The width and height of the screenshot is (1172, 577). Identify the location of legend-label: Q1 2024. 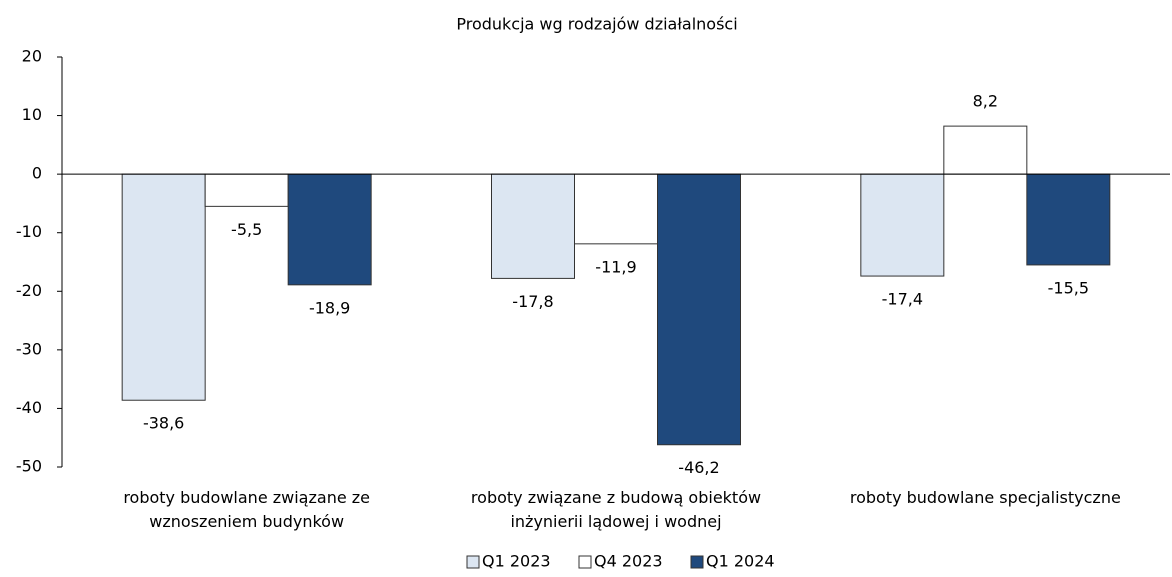
(740, 561).